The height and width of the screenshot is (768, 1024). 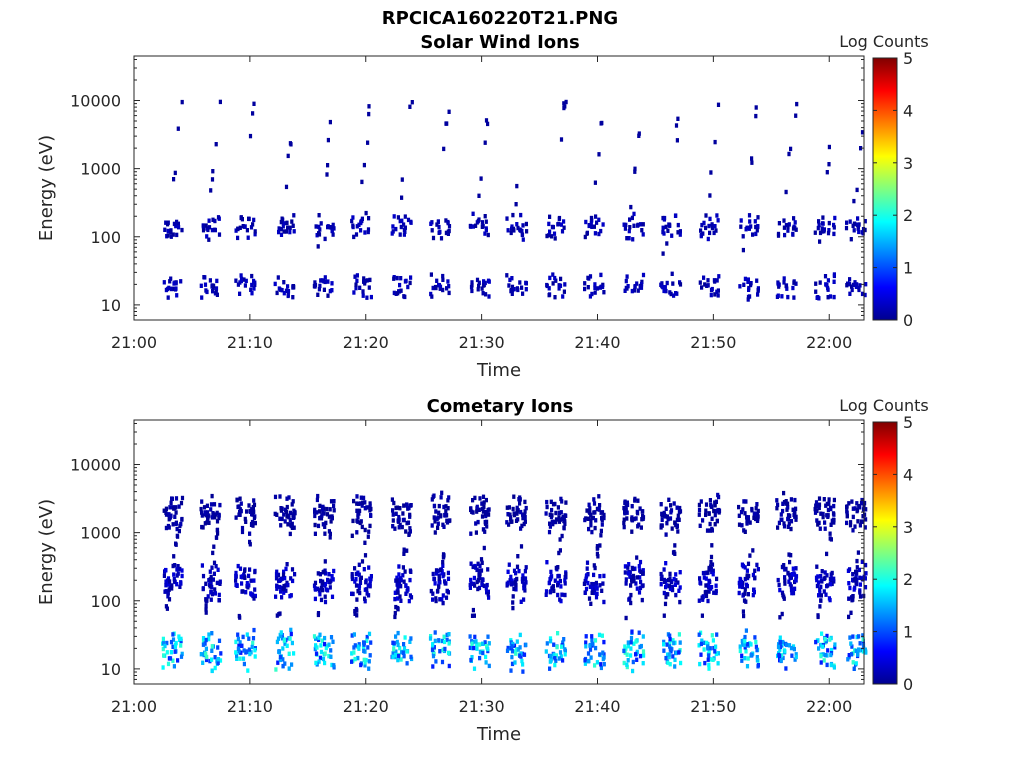 I want to click on y-axis-label: Energy (eV), so click(x=46, y=552).